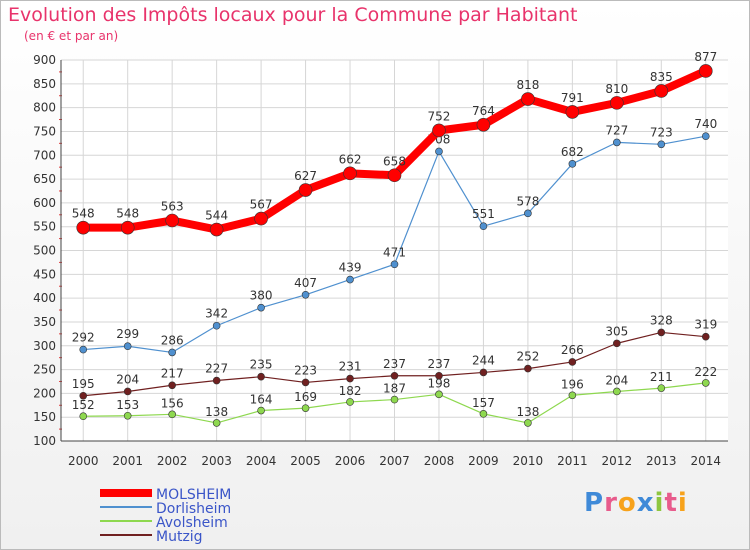 This screenshot has width=750, height=550. I want to click on y-tick-label: 500, so click(44, 251).